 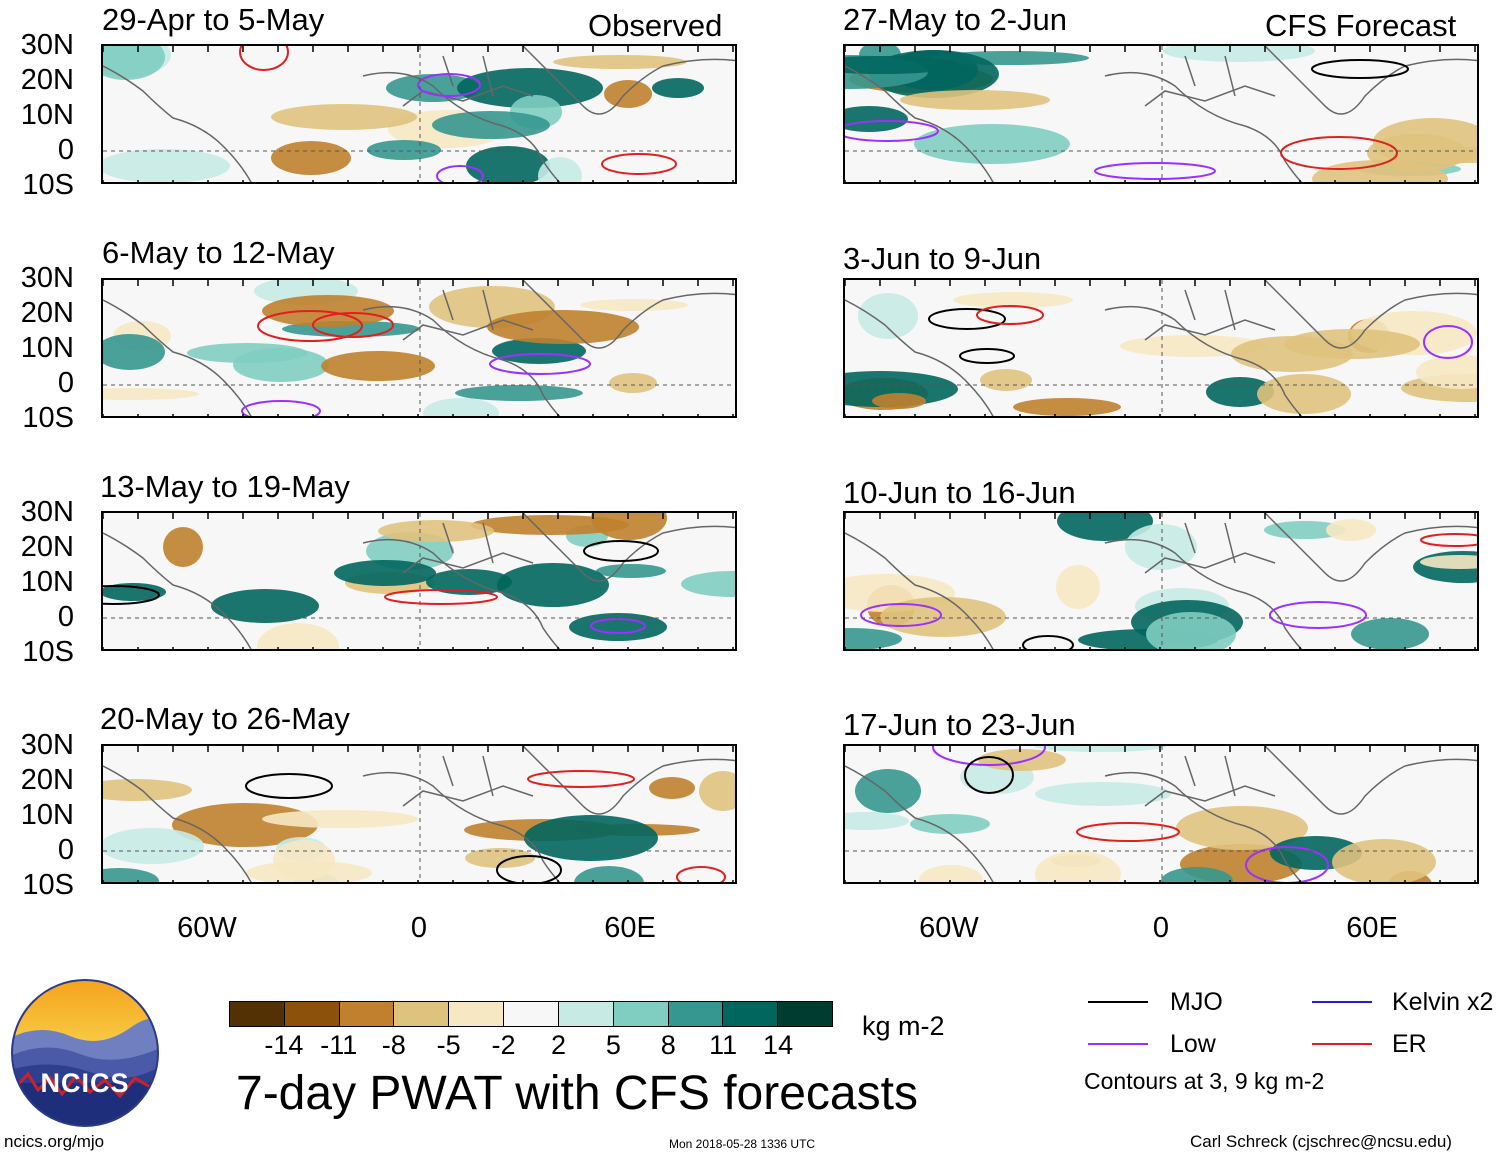 What do you see at coordinates (218, 252) in the screenshot?
I see `panel-title-obs-2: 6-May to 12-May` at bounding box center [218, 252].